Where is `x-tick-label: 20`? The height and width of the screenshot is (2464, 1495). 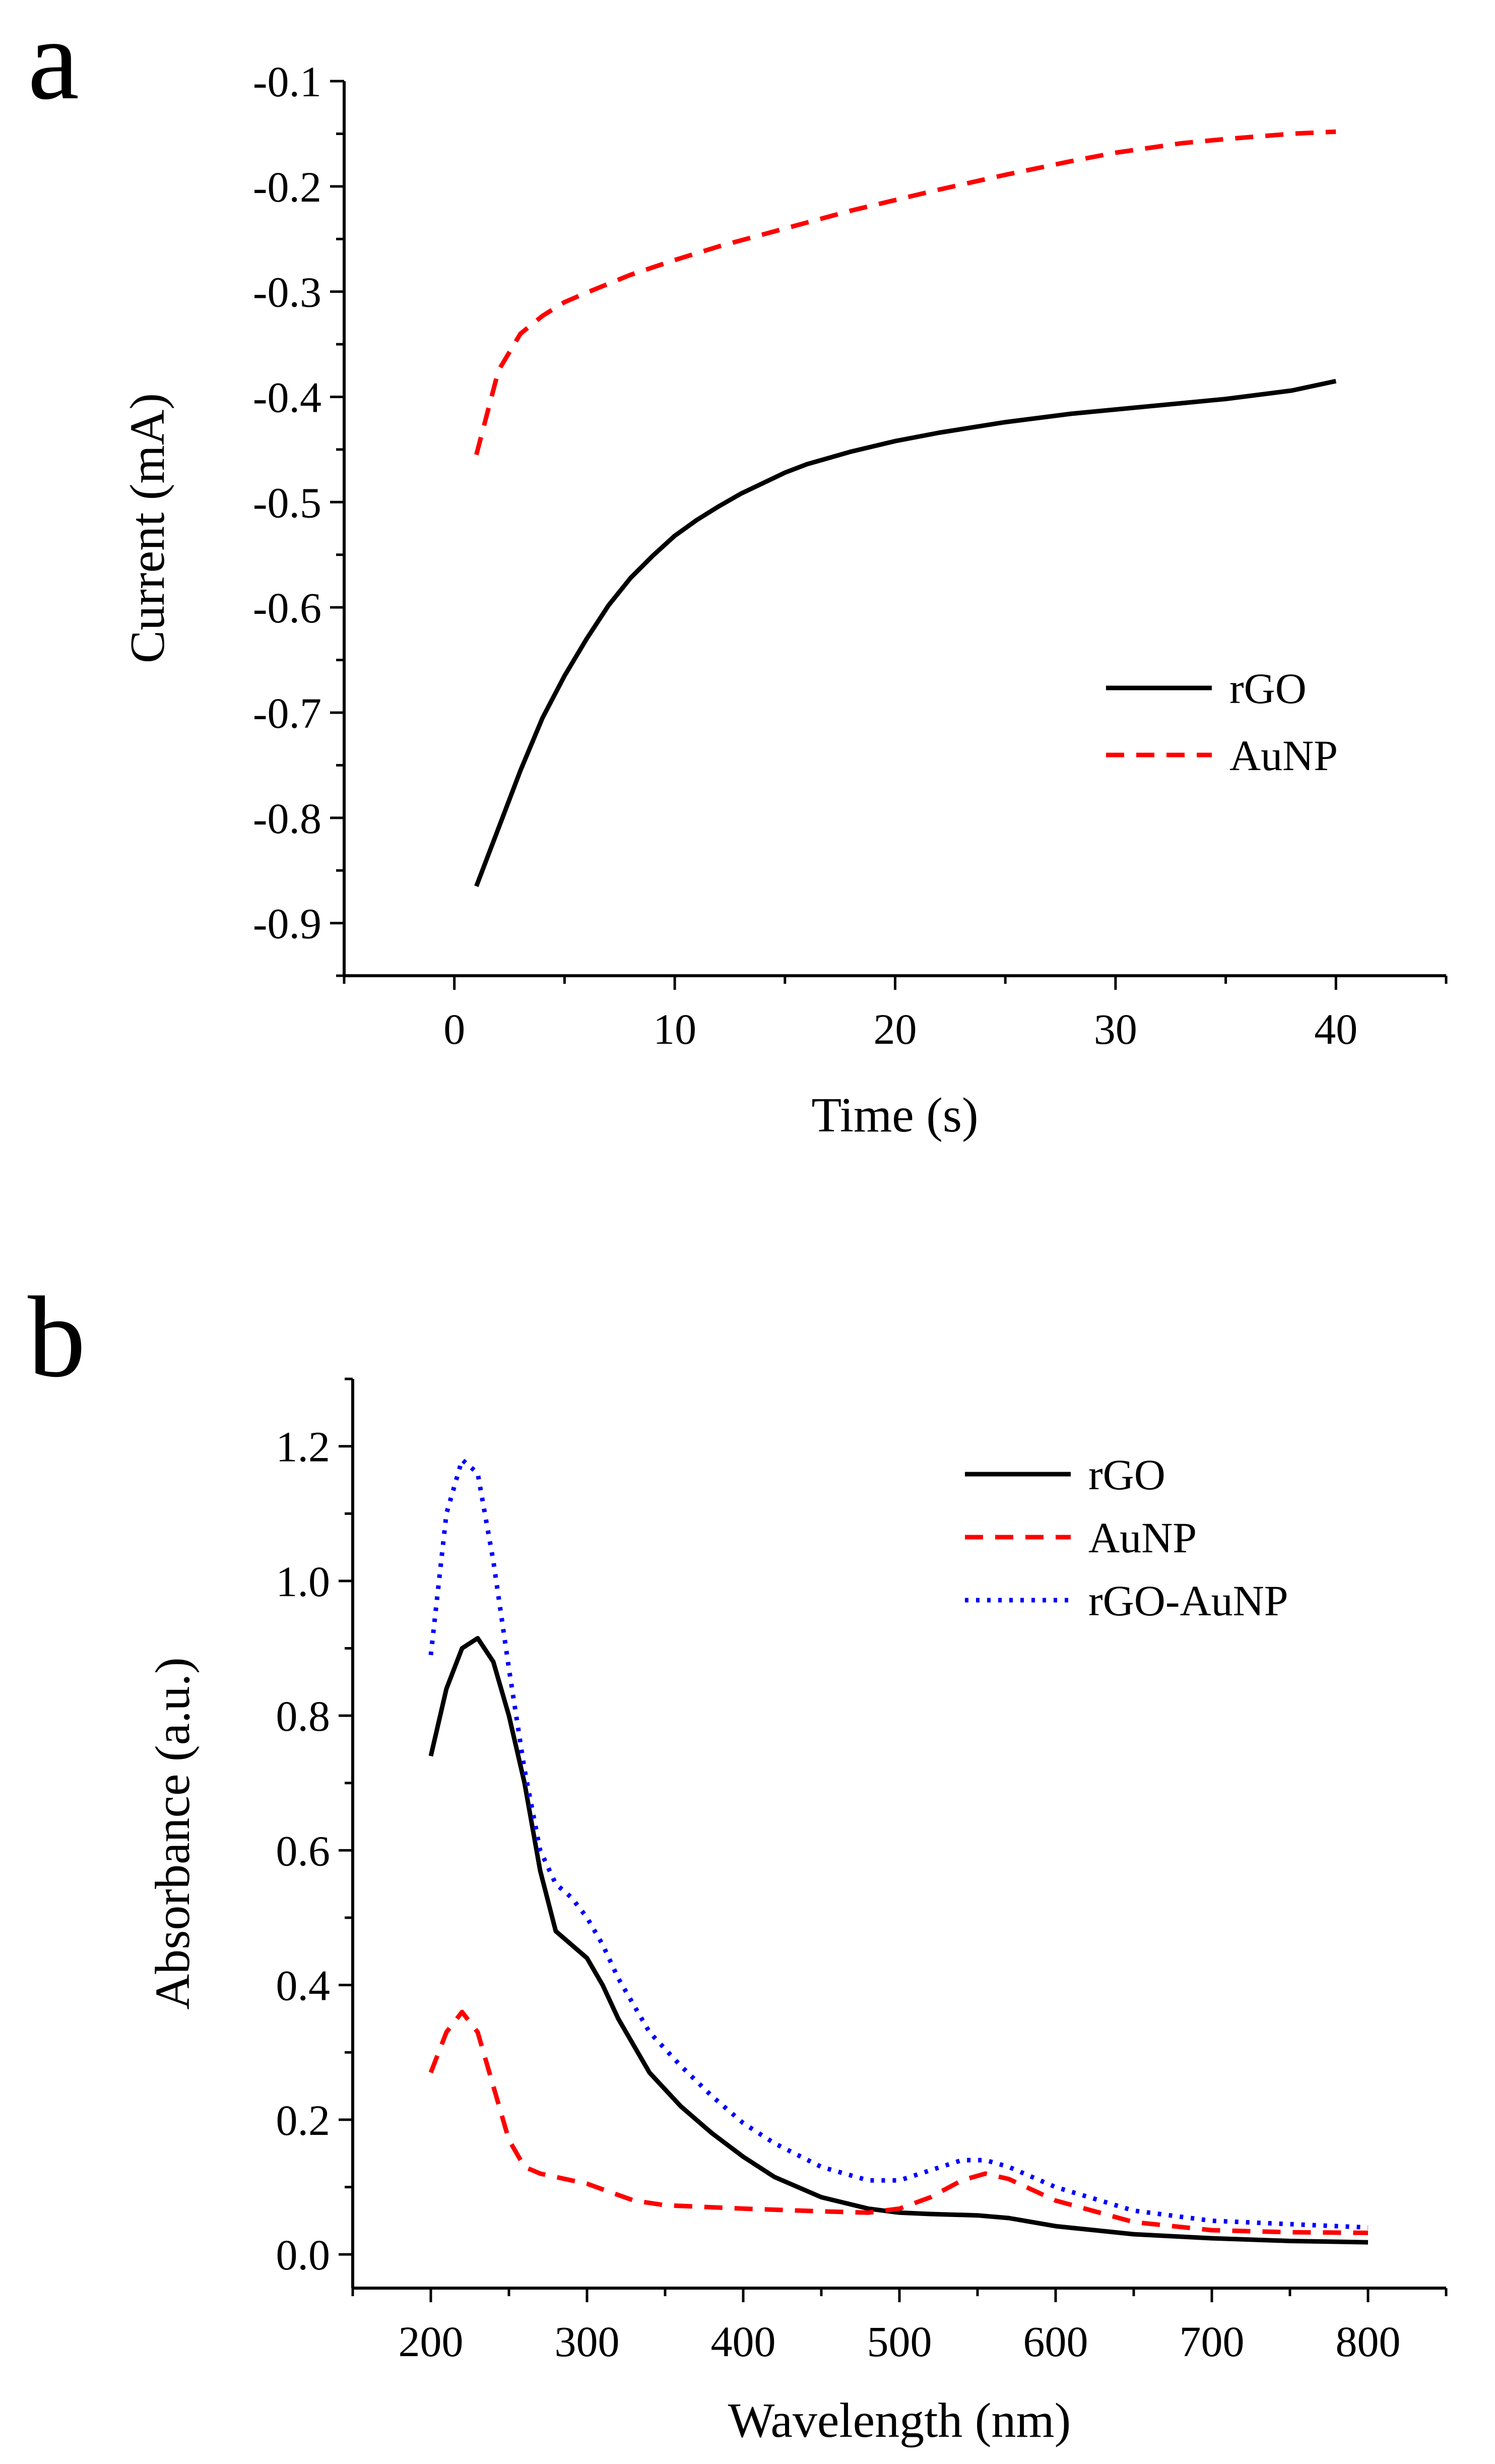
x-tick-label: 20 is located at coordinates (895, 1029).